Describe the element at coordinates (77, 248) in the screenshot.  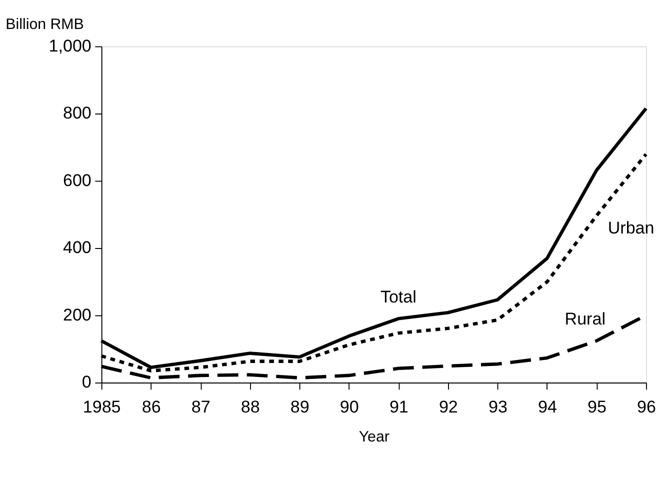
I see `y-tick-label: 400` at that location.